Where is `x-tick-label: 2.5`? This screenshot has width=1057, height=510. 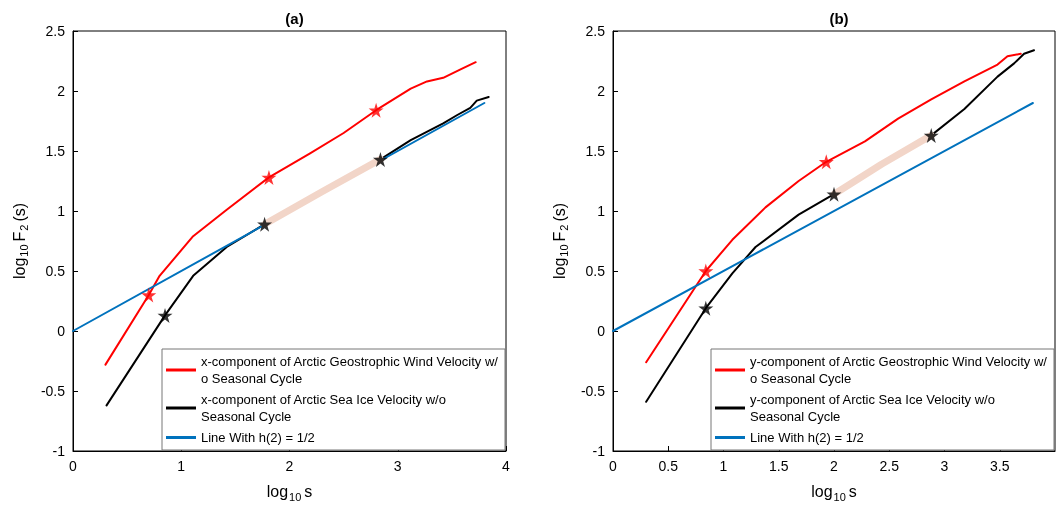 x-tick-label: 2.5 is located at coordinates (889, 466).